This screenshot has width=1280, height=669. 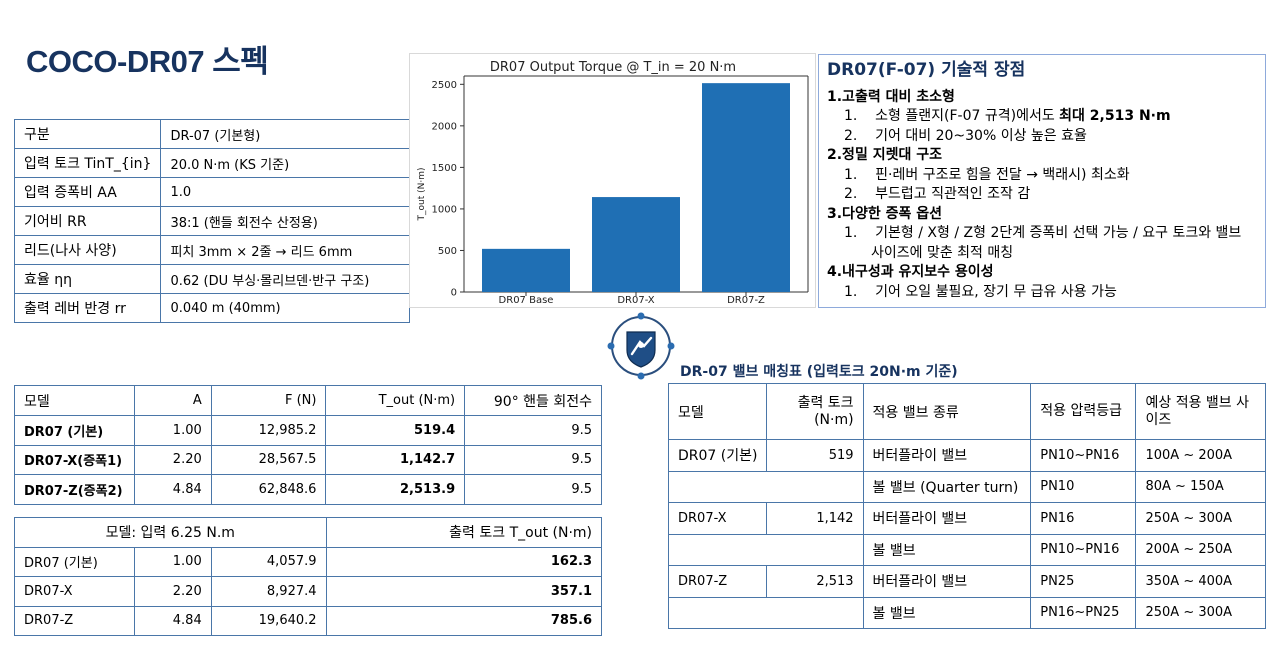 What do you see at coordinates (910, 272) in the screenshot?
I see `advantage-heading: 4.내구성과 유지보수 용이성` at bounding box center [910, 272].